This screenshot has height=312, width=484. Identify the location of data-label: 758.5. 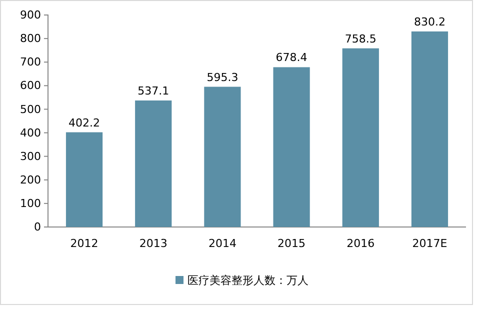
(360, 39).